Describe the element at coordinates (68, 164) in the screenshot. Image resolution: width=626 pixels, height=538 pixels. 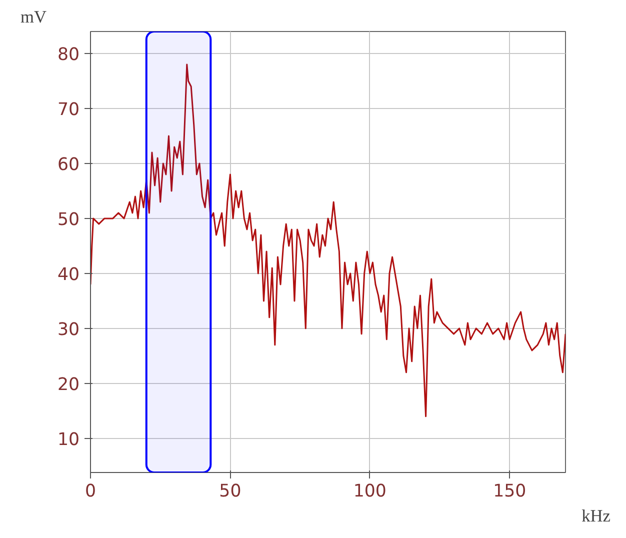
I see `y-tick-label: 60` at that location.